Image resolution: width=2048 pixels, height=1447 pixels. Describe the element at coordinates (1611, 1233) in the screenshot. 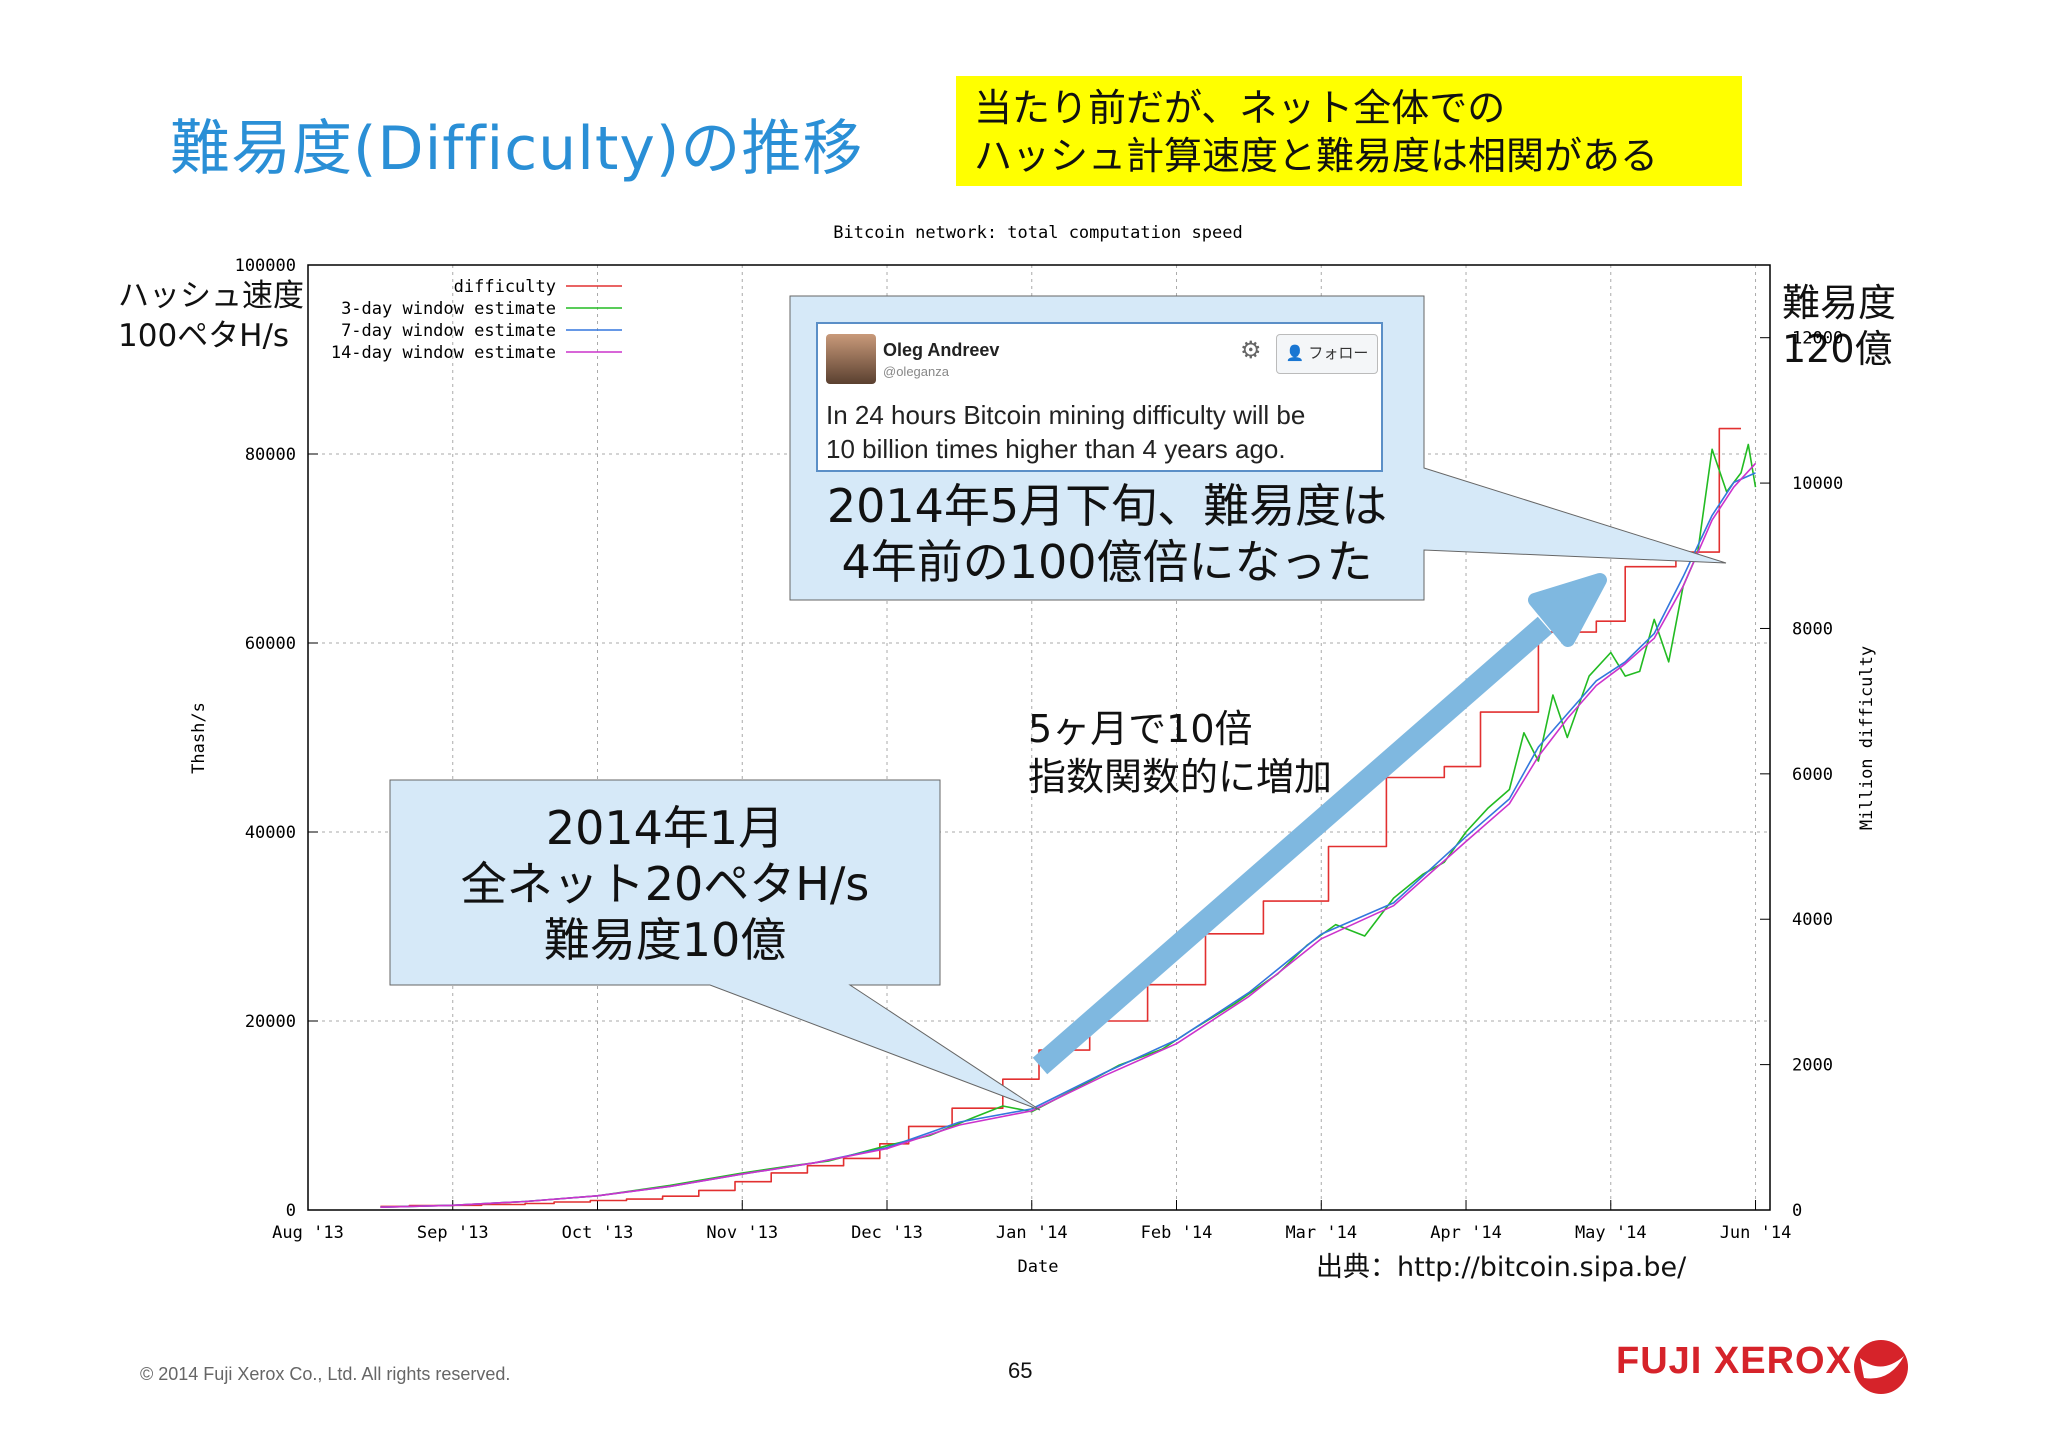

I see `x-tick-label: May '14` at that location.